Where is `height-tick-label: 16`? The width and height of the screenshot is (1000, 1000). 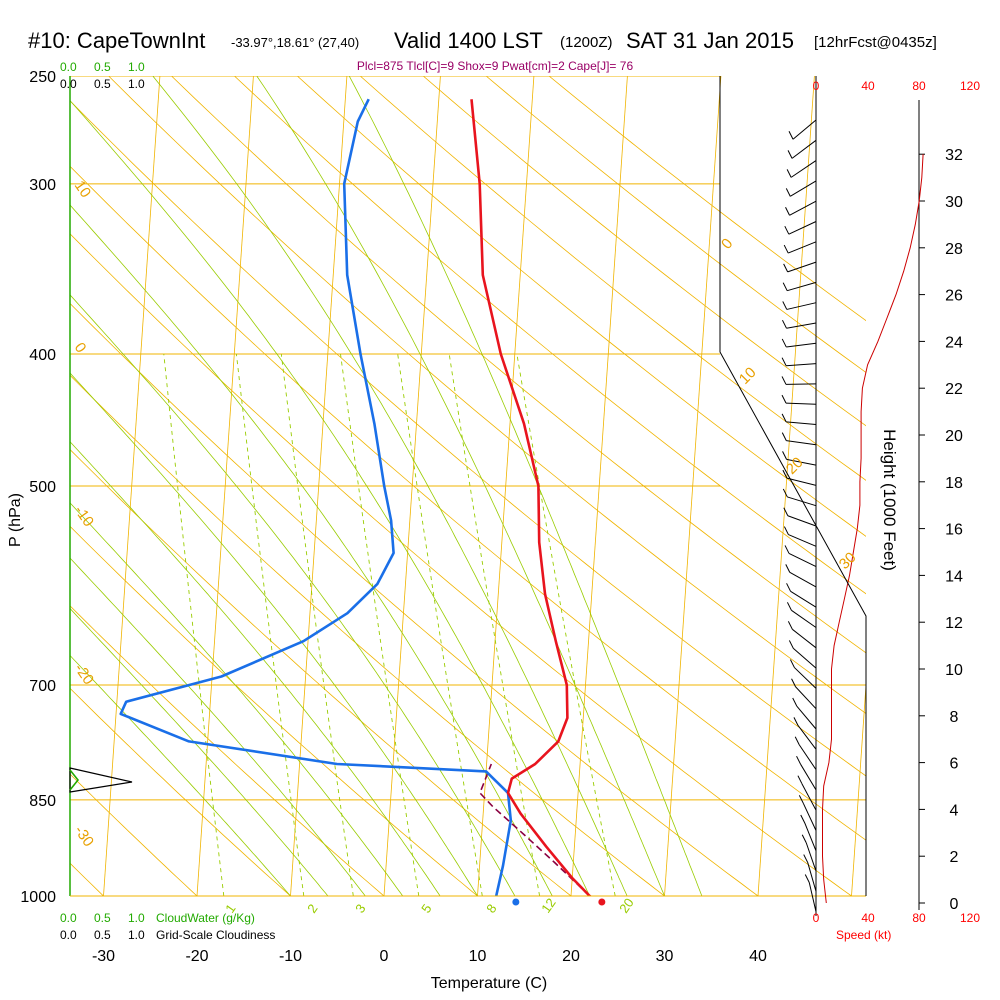 height-tick-label: 16 is located at coordinates (954, 530).